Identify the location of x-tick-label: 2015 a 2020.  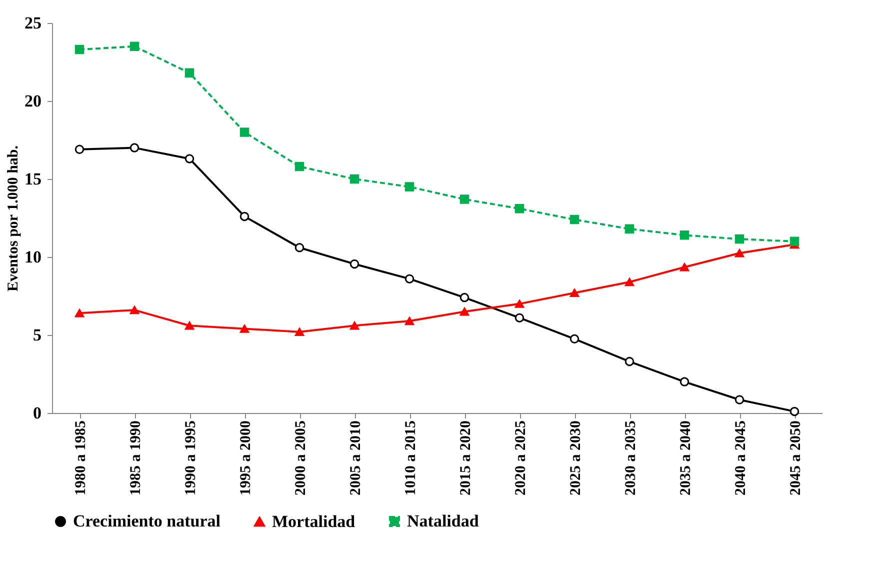
(466, 458).